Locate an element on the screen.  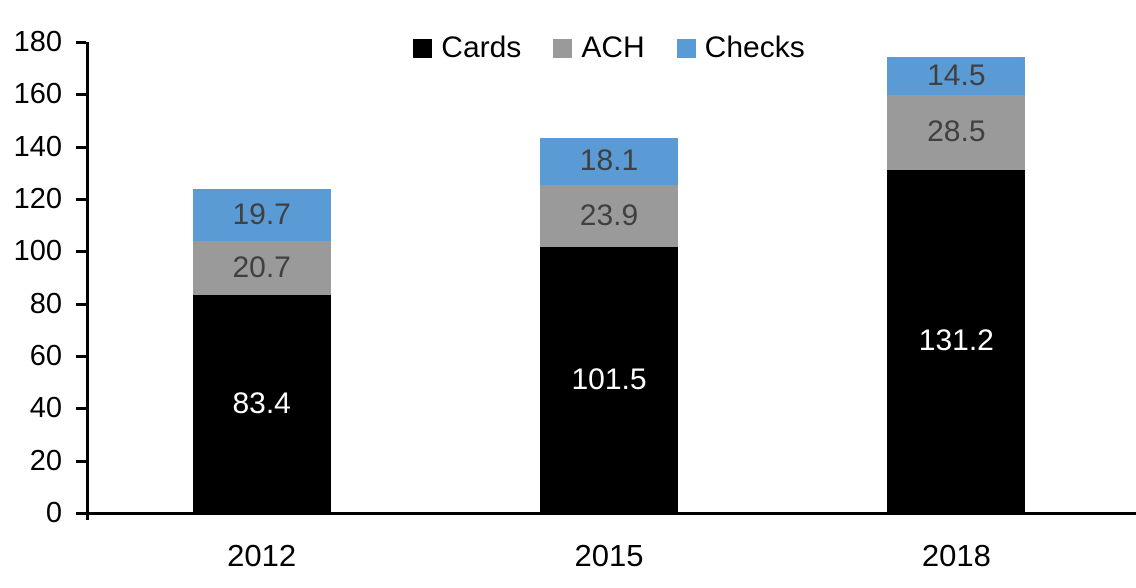
bar-value-label: 19.7 is located at coordinates (261, 214).